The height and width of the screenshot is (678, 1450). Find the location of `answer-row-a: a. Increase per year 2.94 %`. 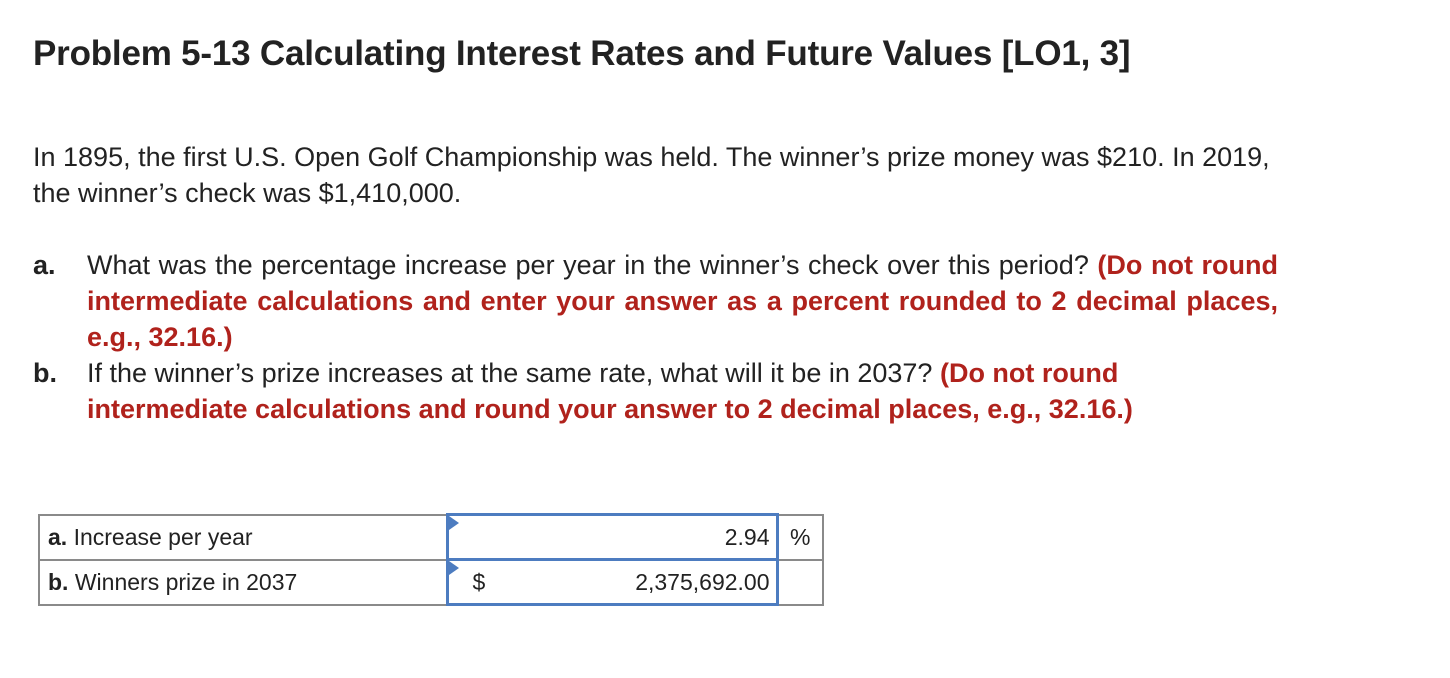

answer-row-a: a. Increase per year 2.94 % is located at coordinates (431, 537).